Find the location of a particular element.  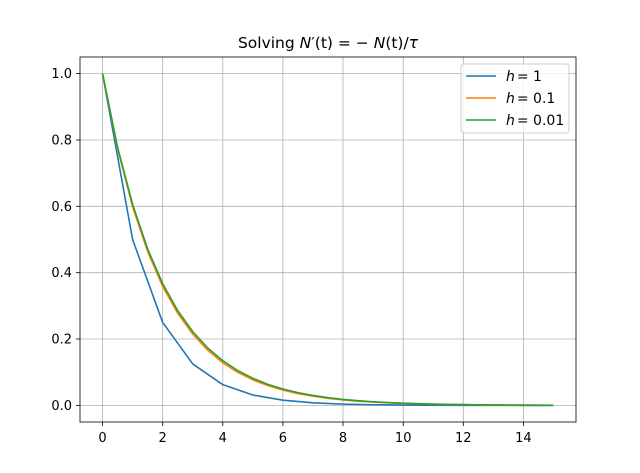

y-tick-label: 0.6 is located at coordinates (61, 207).